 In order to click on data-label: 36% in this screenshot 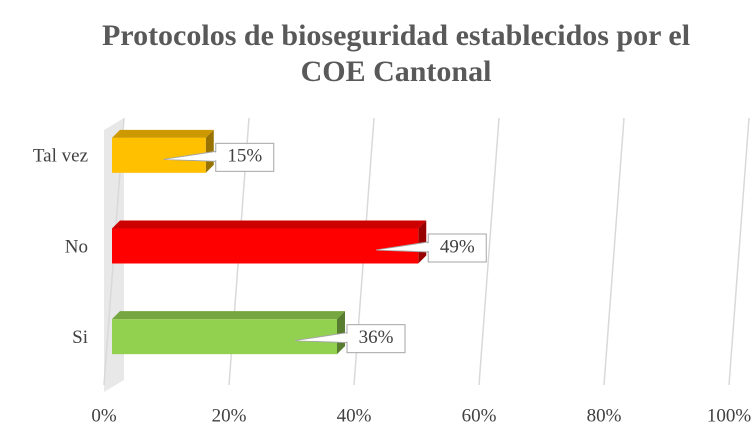, I will do `click(376, 337)`.